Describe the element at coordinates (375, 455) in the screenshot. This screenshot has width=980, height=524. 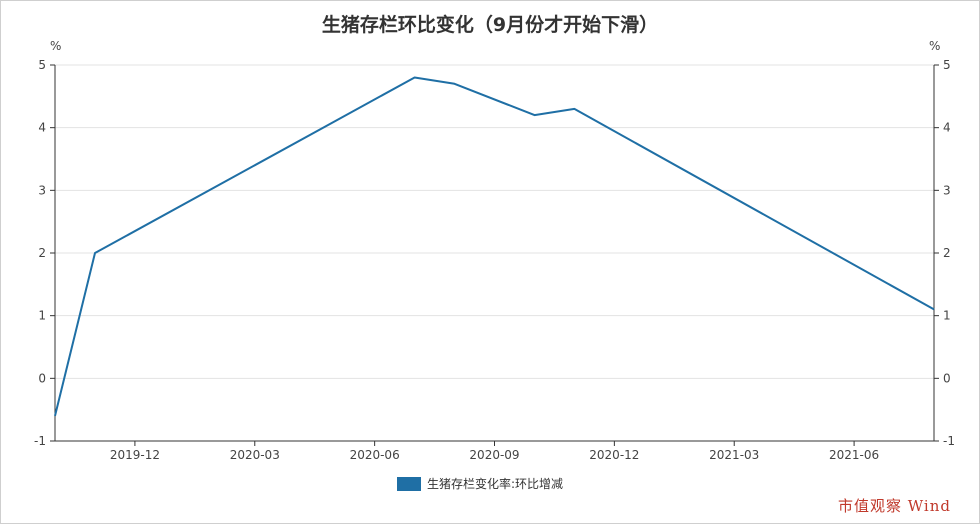
I see `x-axis-tick-label: 2020-06` at that location.